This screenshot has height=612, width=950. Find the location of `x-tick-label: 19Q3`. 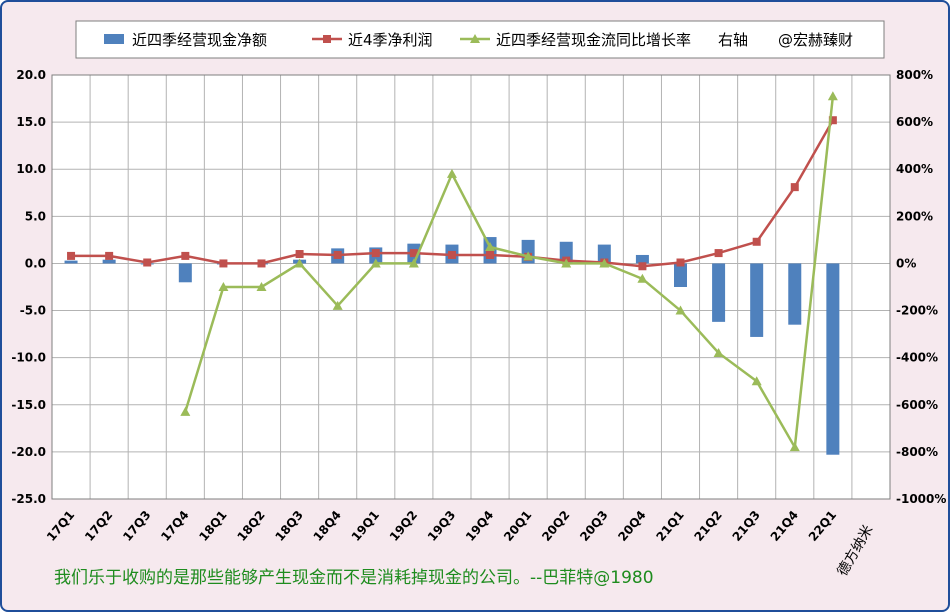

x-tick-label: 19Q3 is located at coordinates (441, 526).